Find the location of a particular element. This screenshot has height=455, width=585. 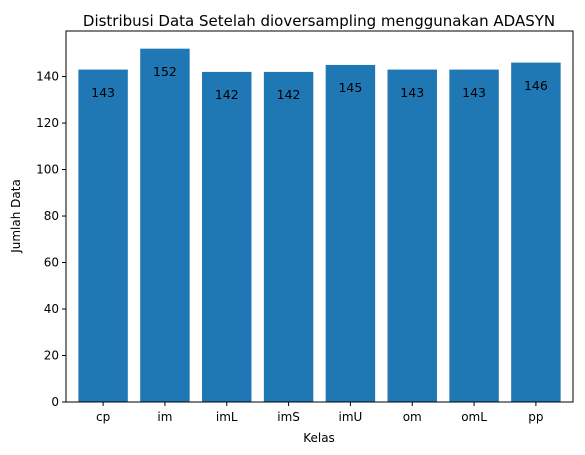

x-tick-label-om: om is located at coordinates (412, 417).